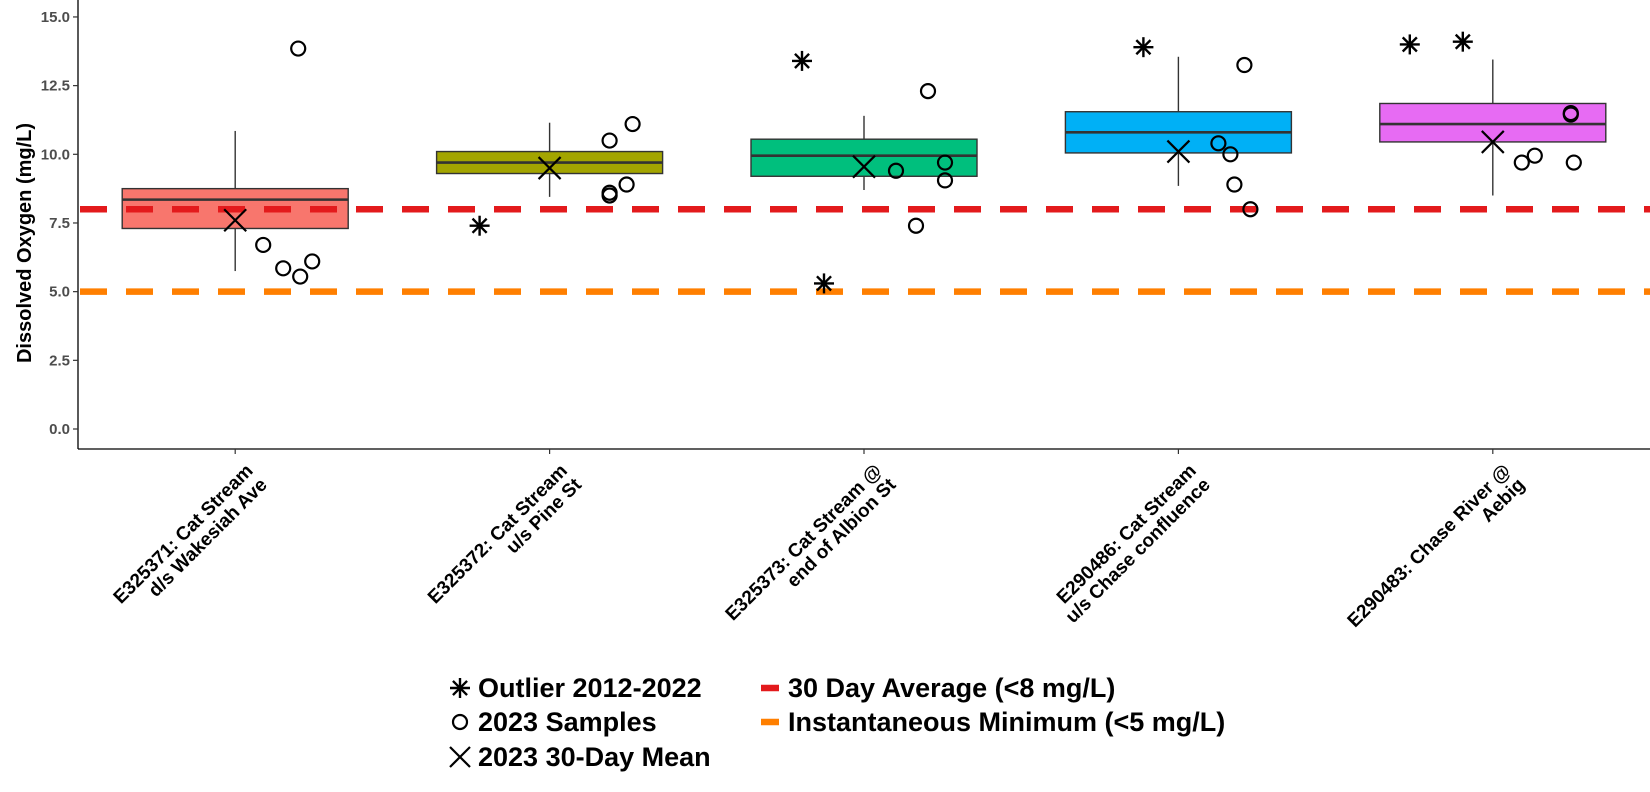  Describe the element at coordinates (59, 292) in the screenshot. I see `y-tick-label: 5.0` at that location.